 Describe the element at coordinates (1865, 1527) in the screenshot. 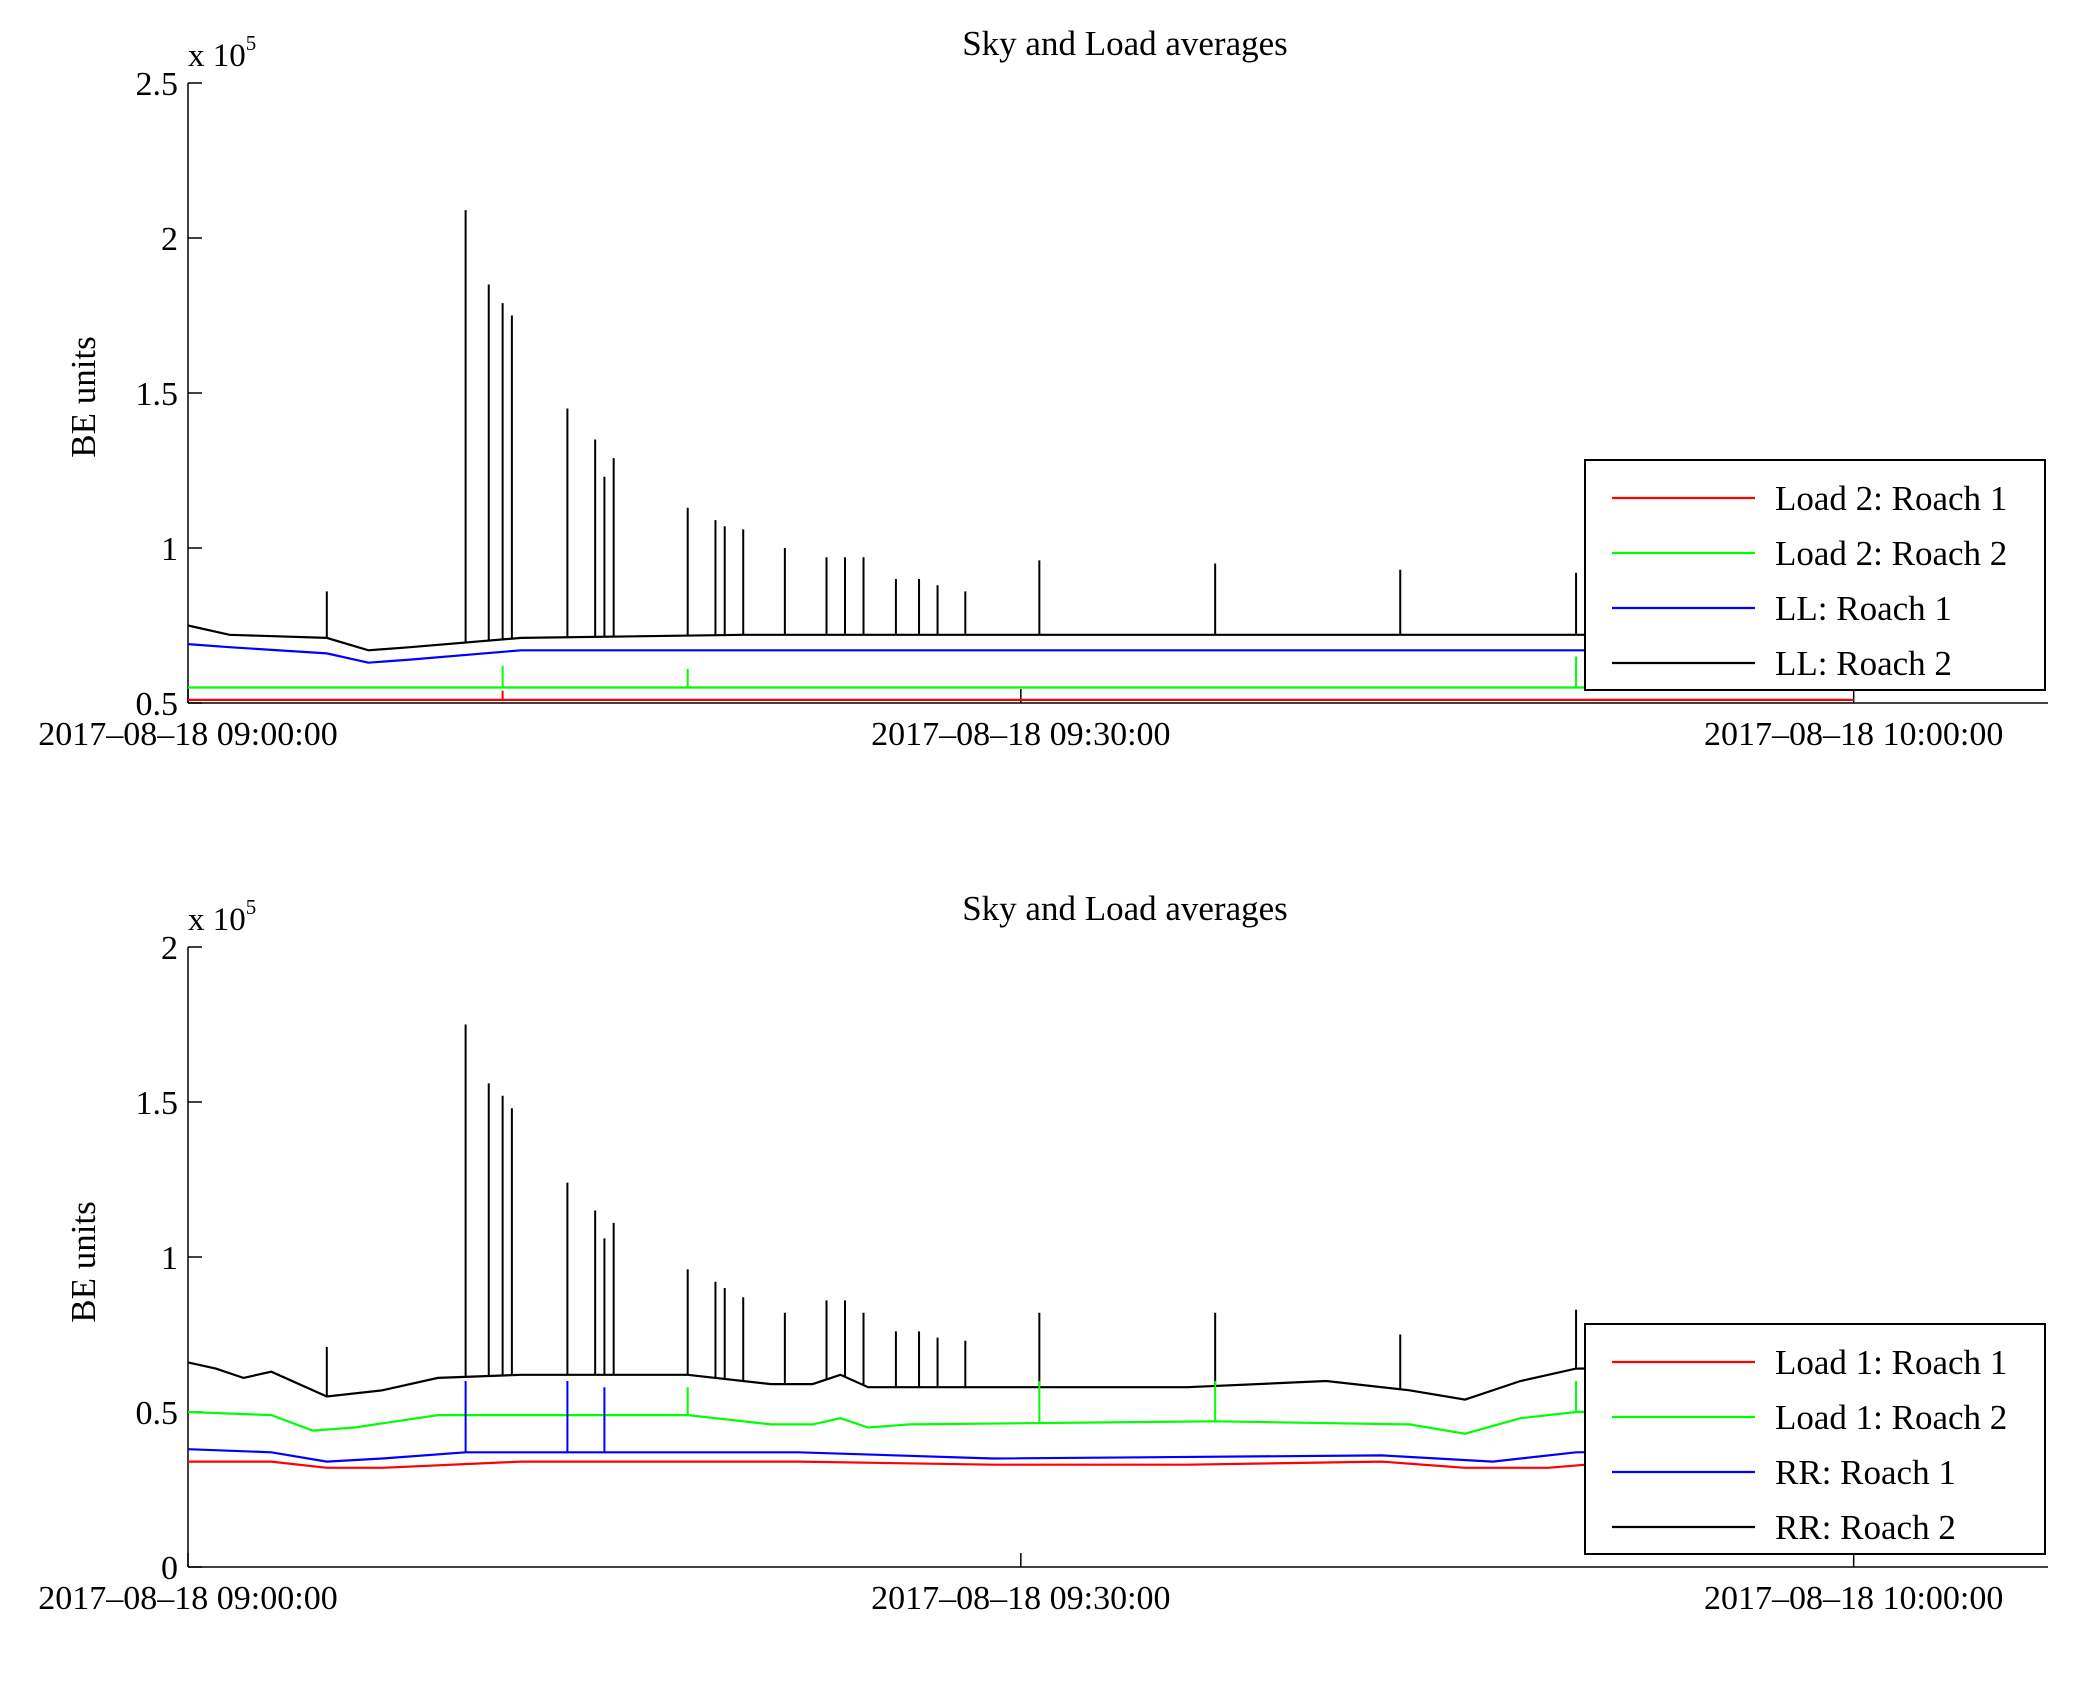

I see `legend-entry: RR: Roach 2` at that location.